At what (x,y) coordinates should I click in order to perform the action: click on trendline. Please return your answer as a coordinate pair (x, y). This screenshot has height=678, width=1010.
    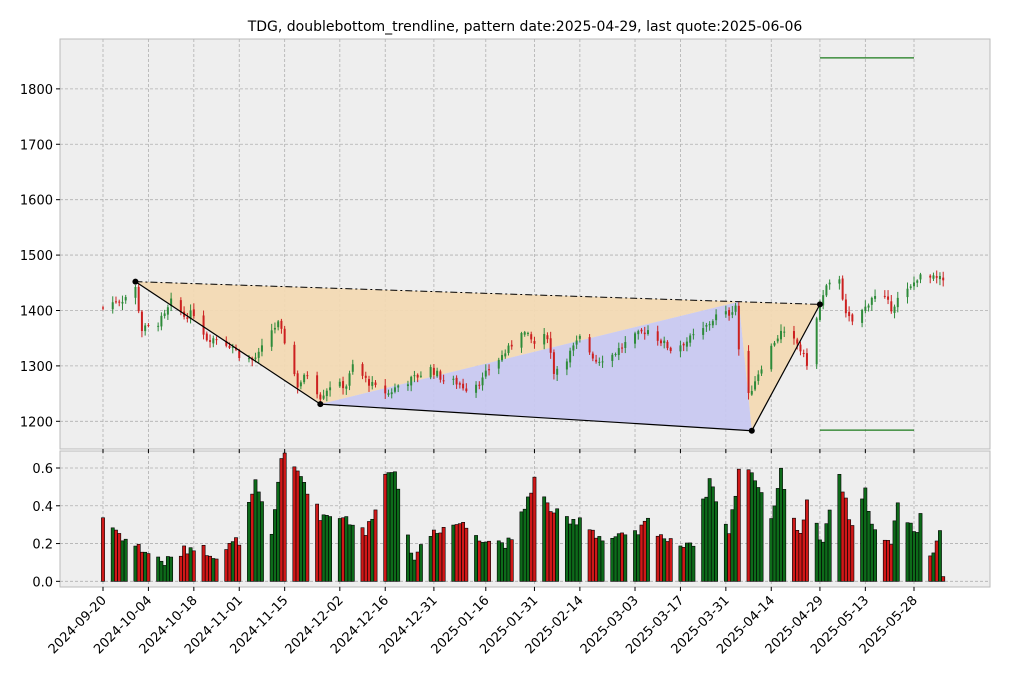
    Looking at the image, I should click on (477, 293).